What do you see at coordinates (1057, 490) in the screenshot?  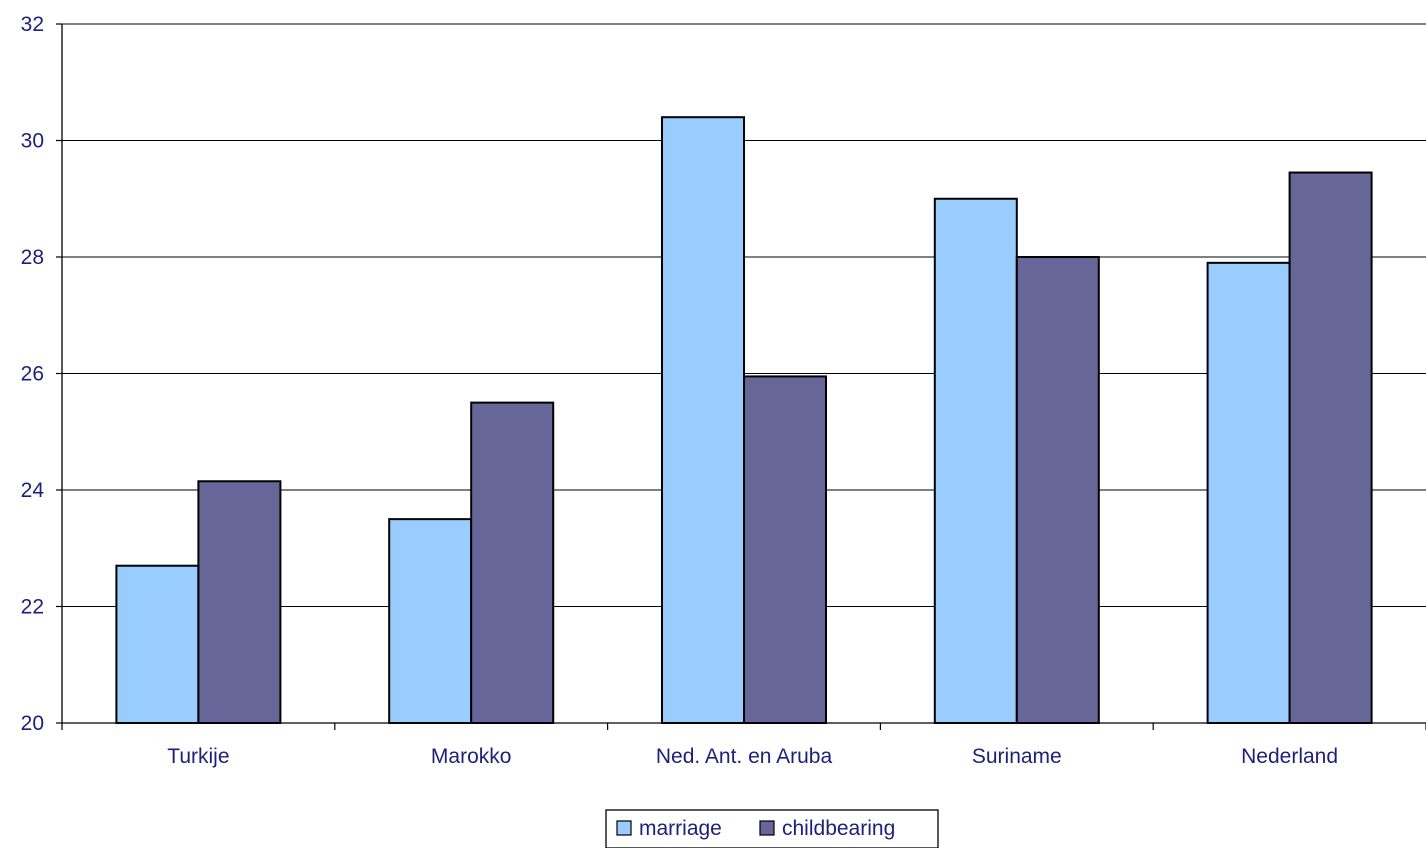 I see `bar-childbearing-suriname` at bounding box center [1057, 490].